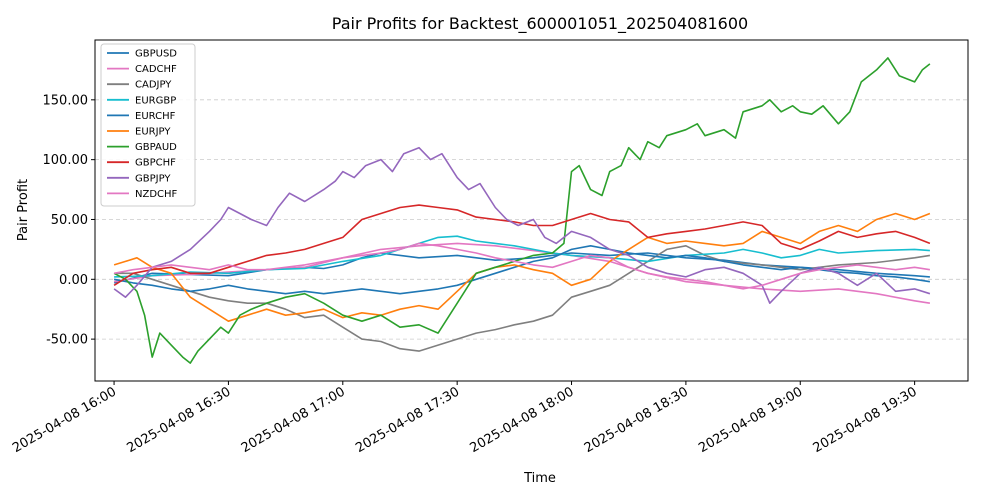 The image size is (1000, 500). I want to click on x-tick-label-7: 2025-04-08 19:30, so click(865, 420).